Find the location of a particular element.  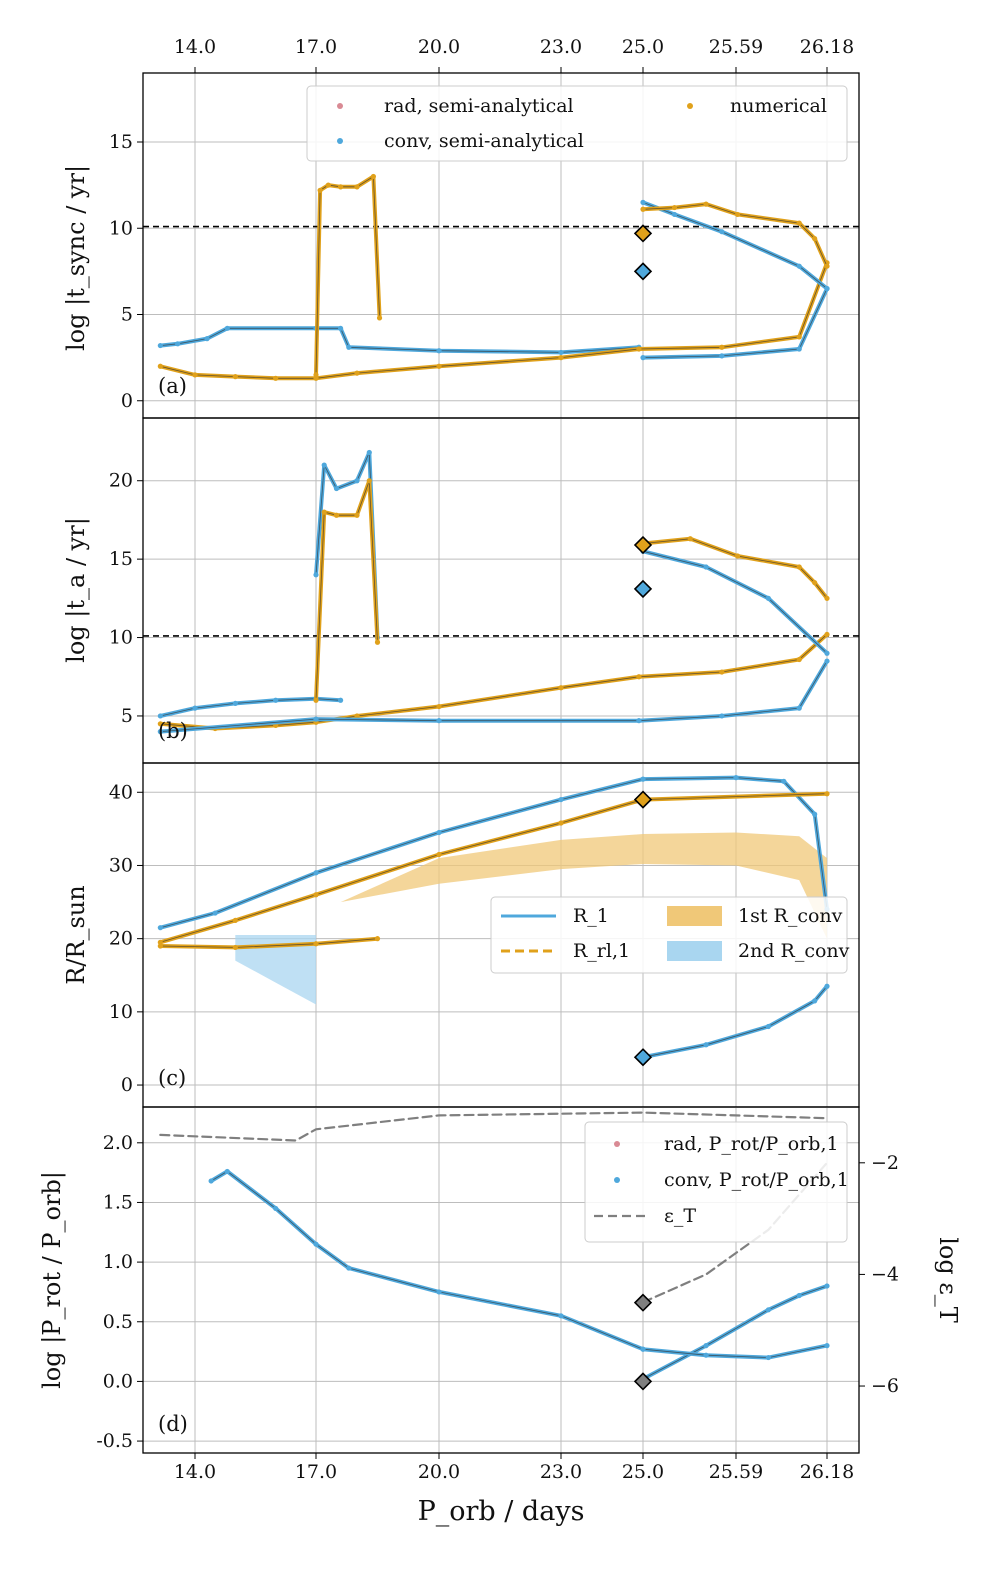

legend-patch-second-conv is located at coordinates (694, 951).